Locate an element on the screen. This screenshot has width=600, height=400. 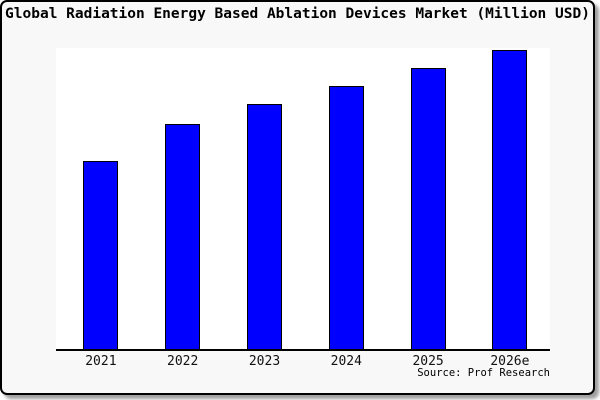
x-tick-2022: 2022 is located at coordinates (183, 361).